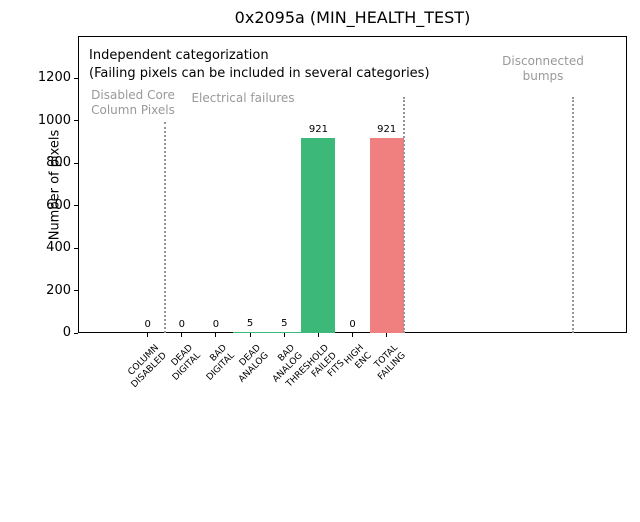 This screenshot has height=522, width=640. Describe the element at coordinates (54, 120) in the screenshot. I see `y-tick-label: 1000` at that location.